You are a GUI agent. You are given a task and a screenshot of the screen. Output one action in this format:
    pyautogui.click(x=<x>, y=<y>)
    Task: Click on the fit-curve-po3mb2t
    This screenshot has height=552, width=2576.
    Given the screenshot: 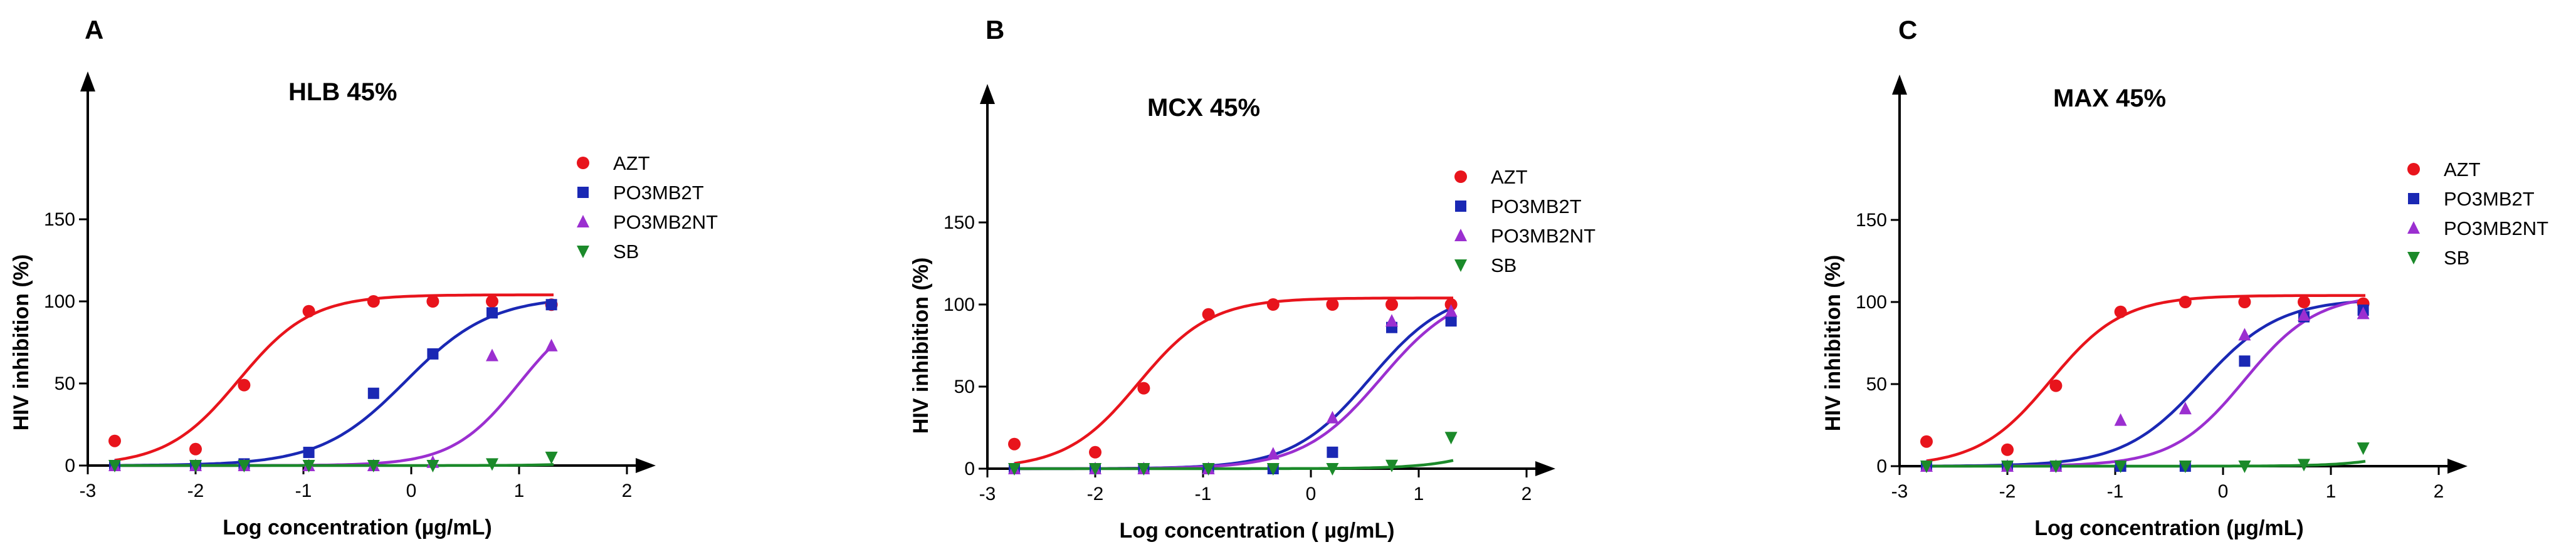 What is the action you would take?
    pyautogui.click(x=334, y=383)
    